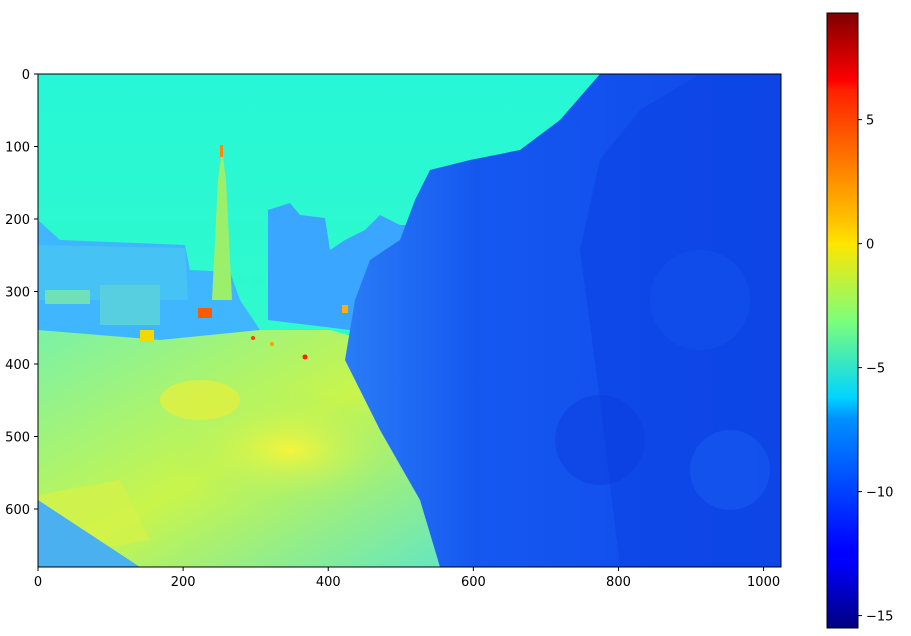  I want to click on x-tick-label: 0, so click(38, 582).